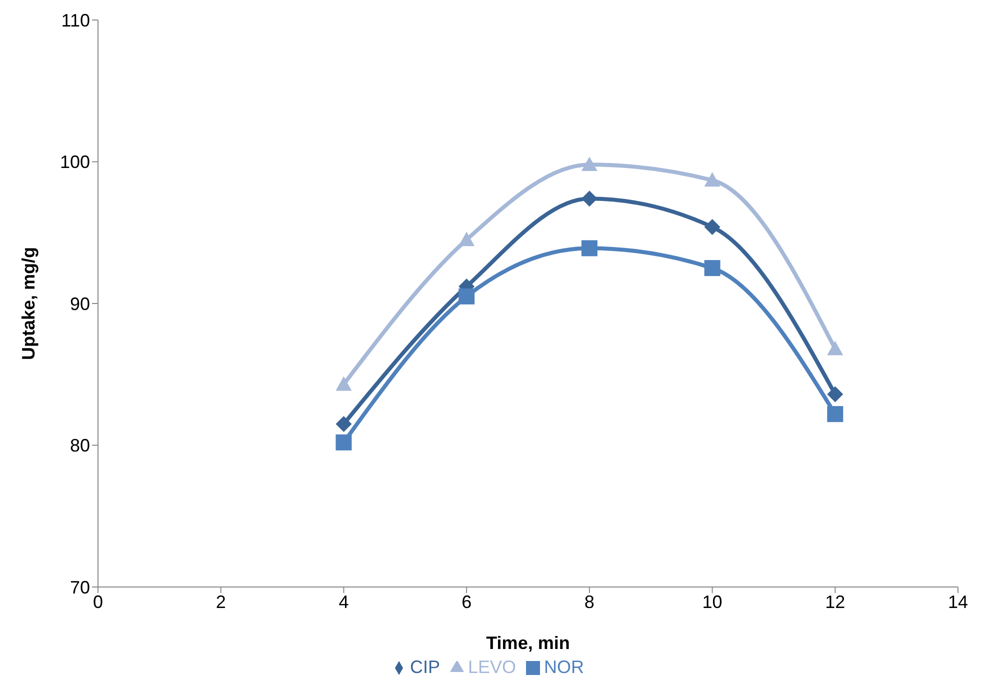 Image resolution: width=987 pixels, height=696 pixels. What do you see at coordinates (221, 602) in the screenshot?
I see `x-tick-label: 2` at bounding box center [221, 602].